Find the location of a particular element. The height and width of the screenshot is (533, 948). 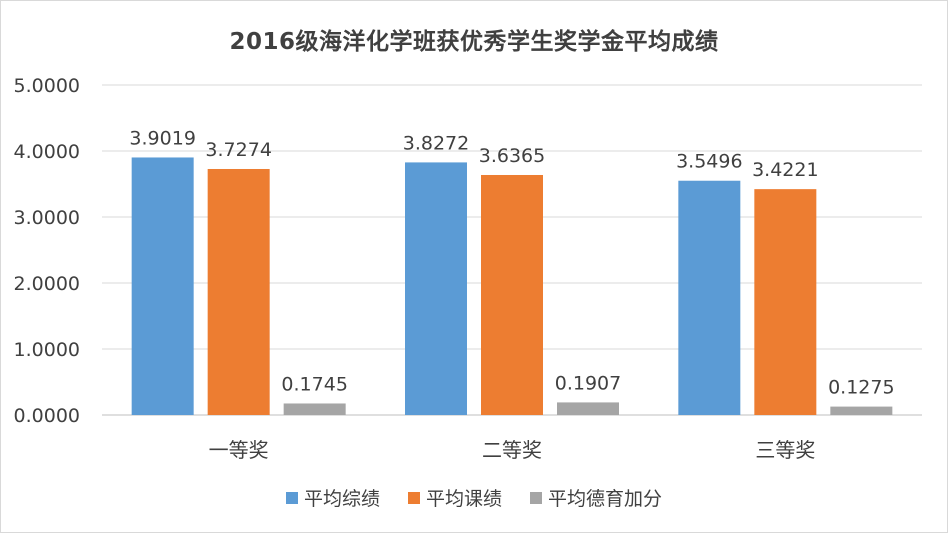

y-tick-label: 2.0000 is located at coordinates (47, 284).